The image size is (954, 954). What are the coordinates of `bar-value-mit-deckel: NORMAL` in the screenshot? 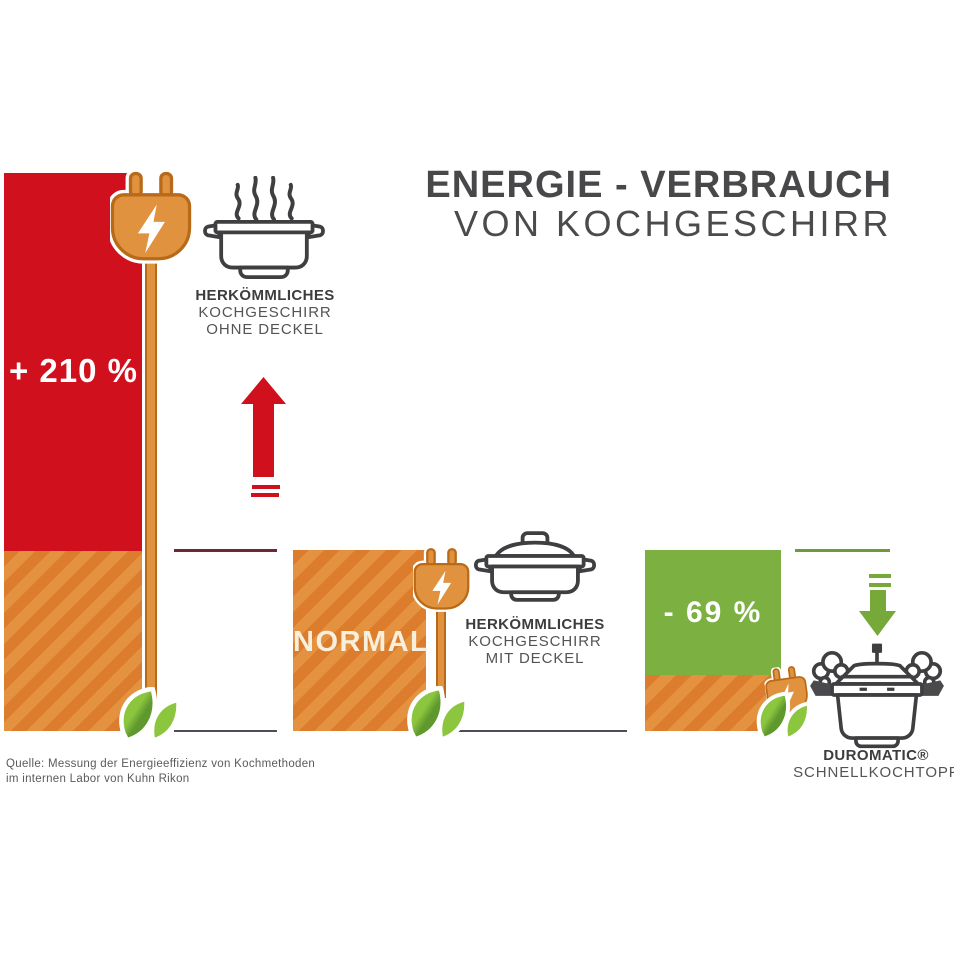 It's located at (361, 642).